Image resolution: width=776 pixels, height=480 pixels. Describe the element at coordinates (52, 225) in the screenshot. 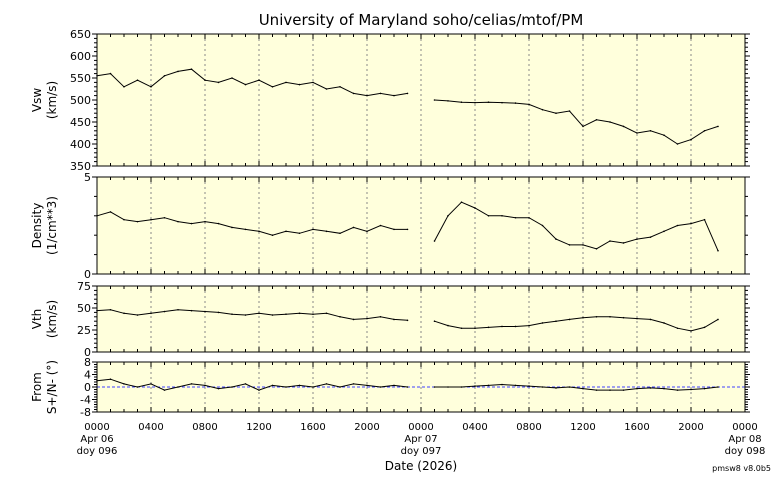

I see `y-axis-label: (1/cm**3)` at that location.